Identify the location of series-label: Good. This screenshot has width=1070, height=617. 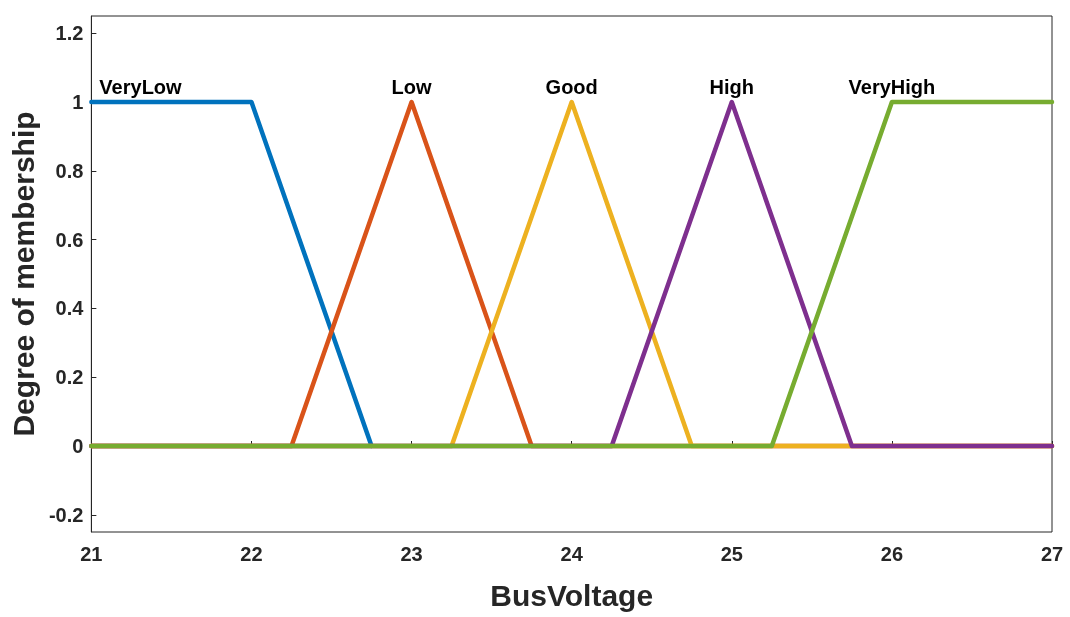
(571, 87).